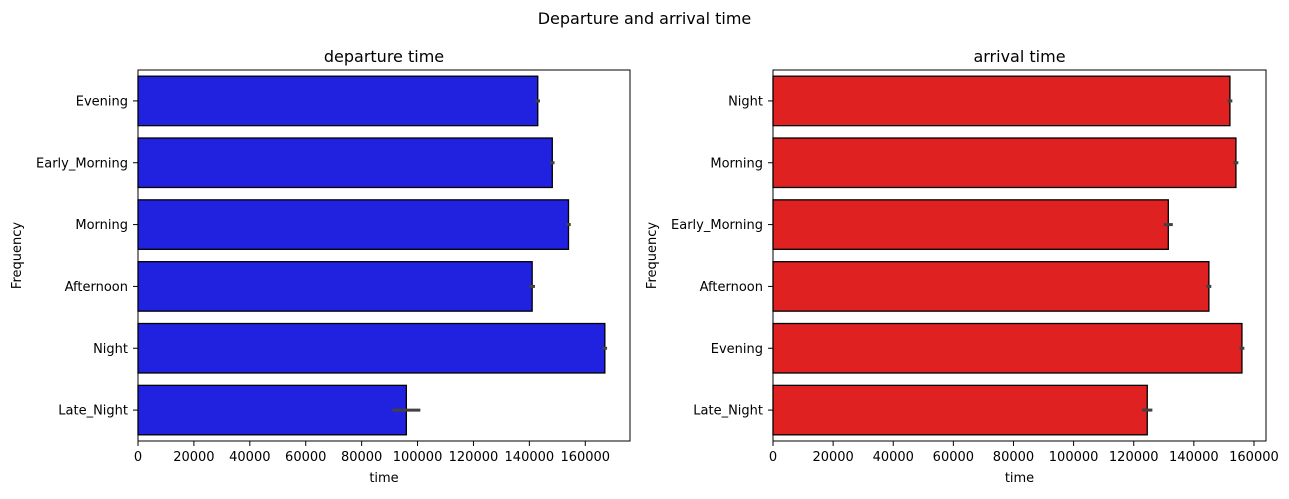 Image resolution: width=1289 pixels, height=499 pixels. Describe the element at coordinates (645, 18) in the screenshot. I see `figure-suptitle: Departure and arrival time` at that location.